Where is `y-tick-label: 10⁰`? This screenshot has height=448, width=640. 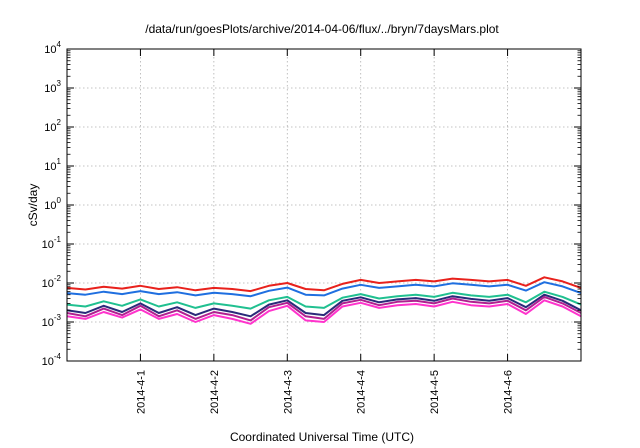 y-tick-label: 10⁰ is located at coordinates (52, 204).